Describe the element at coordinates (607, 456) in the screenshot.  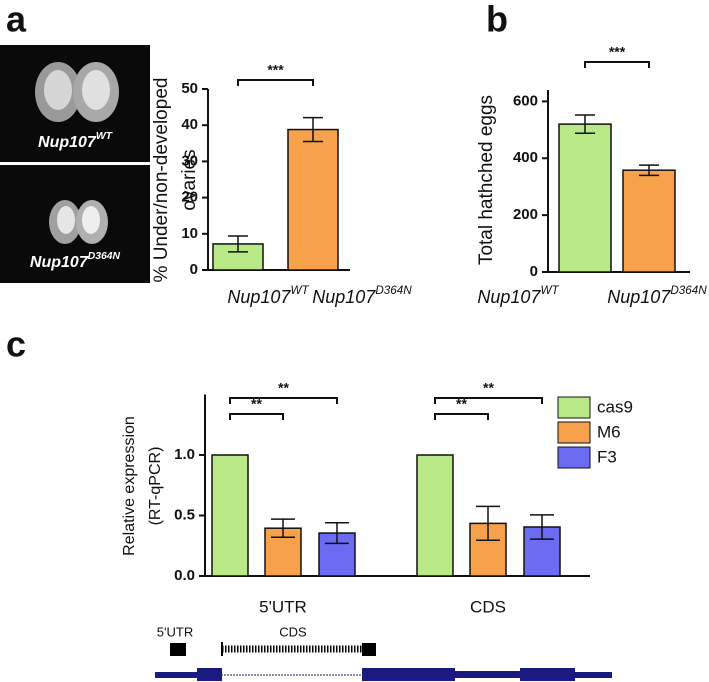
I see `legend-label: F3` at that location.